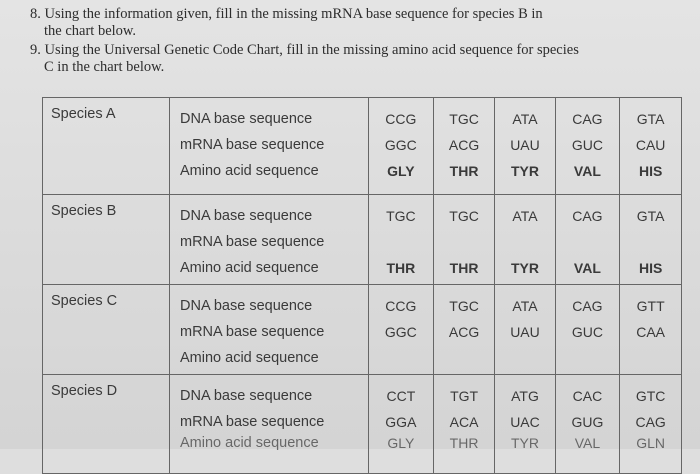 This screenshot has height=474, width=700. Describe the element at coordinates (104, 67) in the screenshot. I see `question-9-line-2: C in the chart below.` at that location.